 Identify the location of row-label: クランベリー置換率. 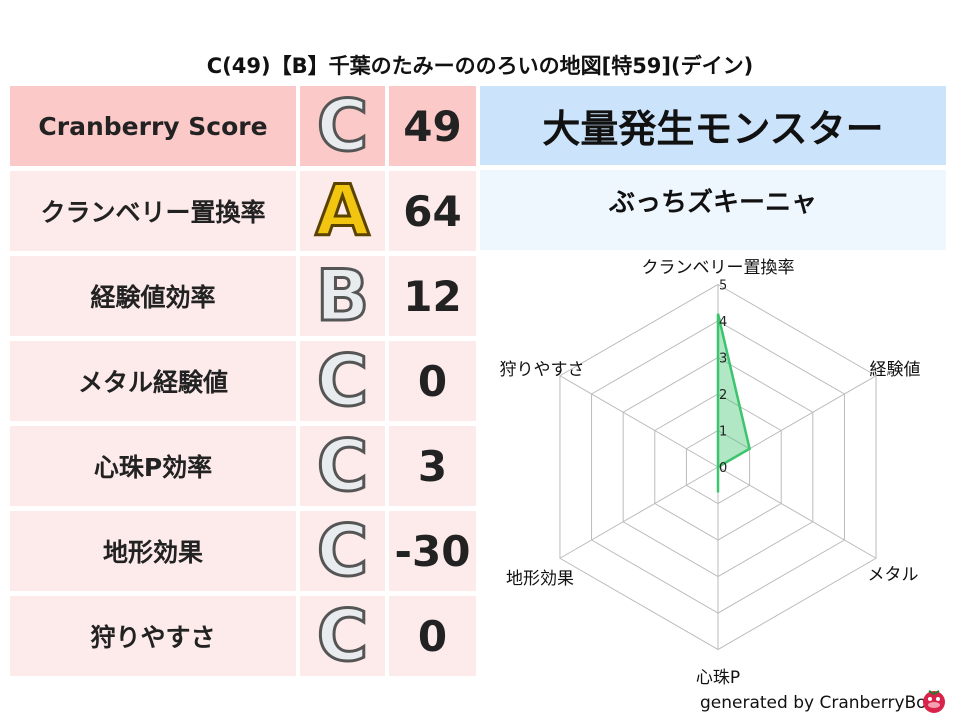
(153, 211).